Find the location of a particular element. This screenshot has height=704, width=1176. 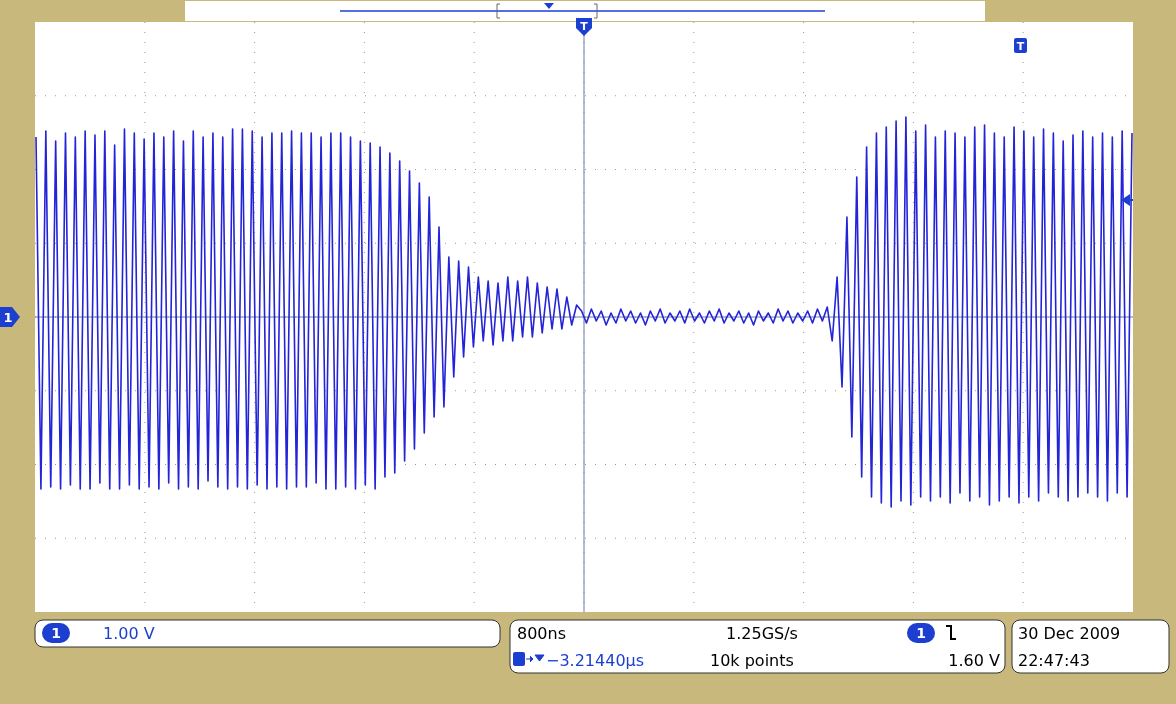

text: 1.00 V is located at coordinates (129, 633).